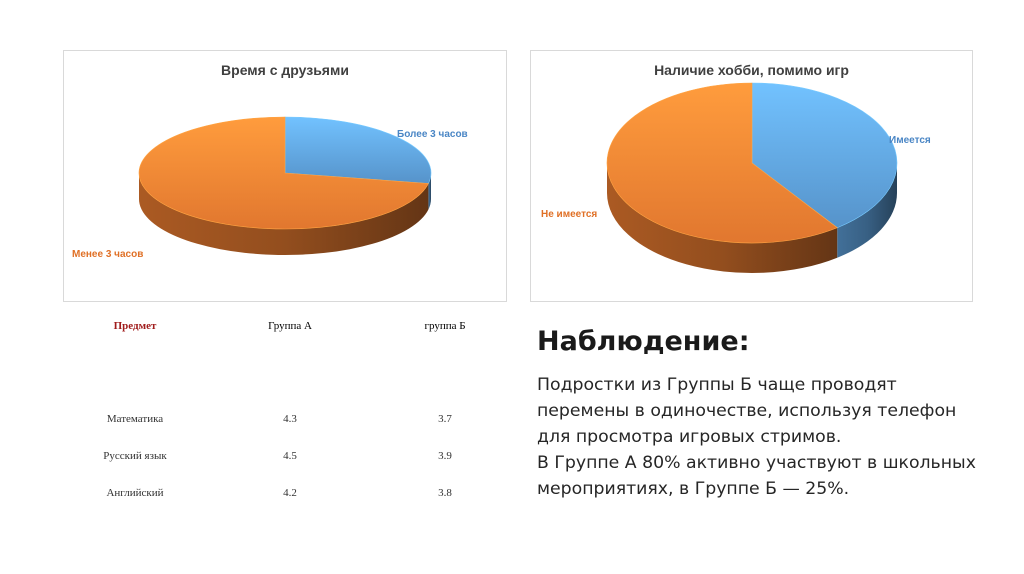 The height and width of the screenshot is (574, 1024). I want to click on table-row: Русский язык 4.5 3.9, so click(290, 455).